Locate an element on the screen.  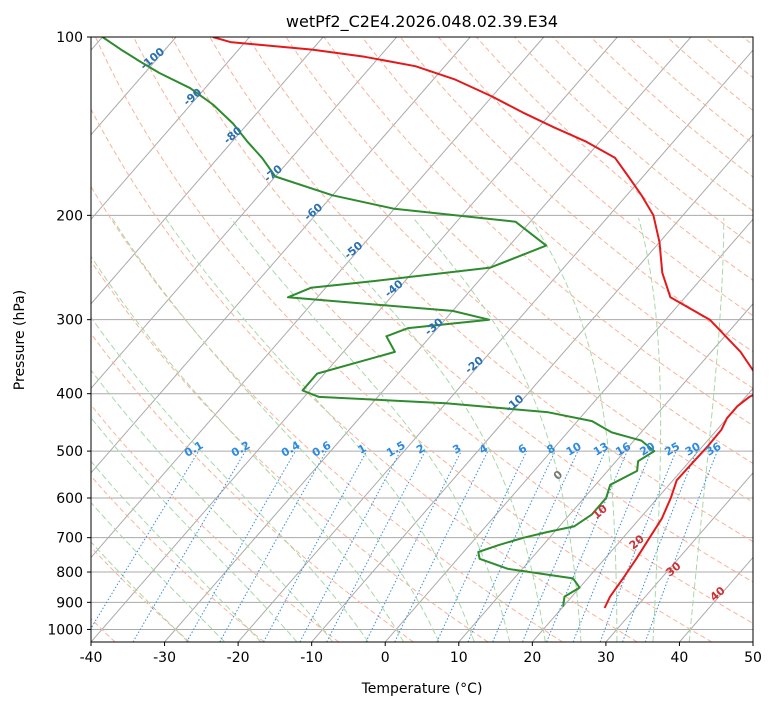
x-axis-label: Temperature (°C) is located at coordinates (422, 689).